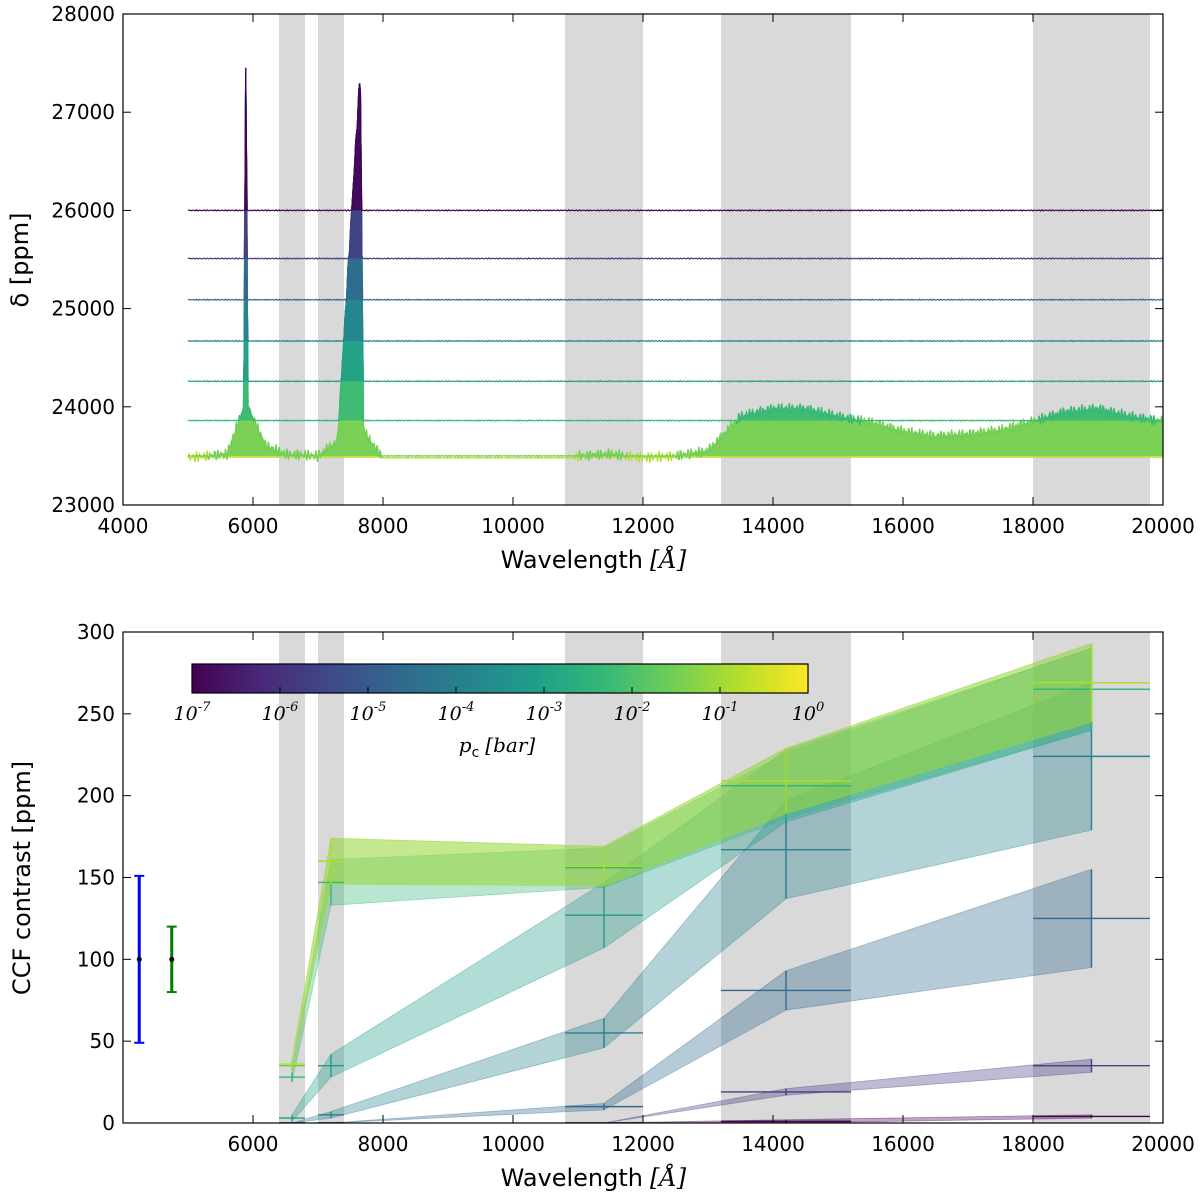  I want to click on y-tick-label: 0, so click(108, 1123).